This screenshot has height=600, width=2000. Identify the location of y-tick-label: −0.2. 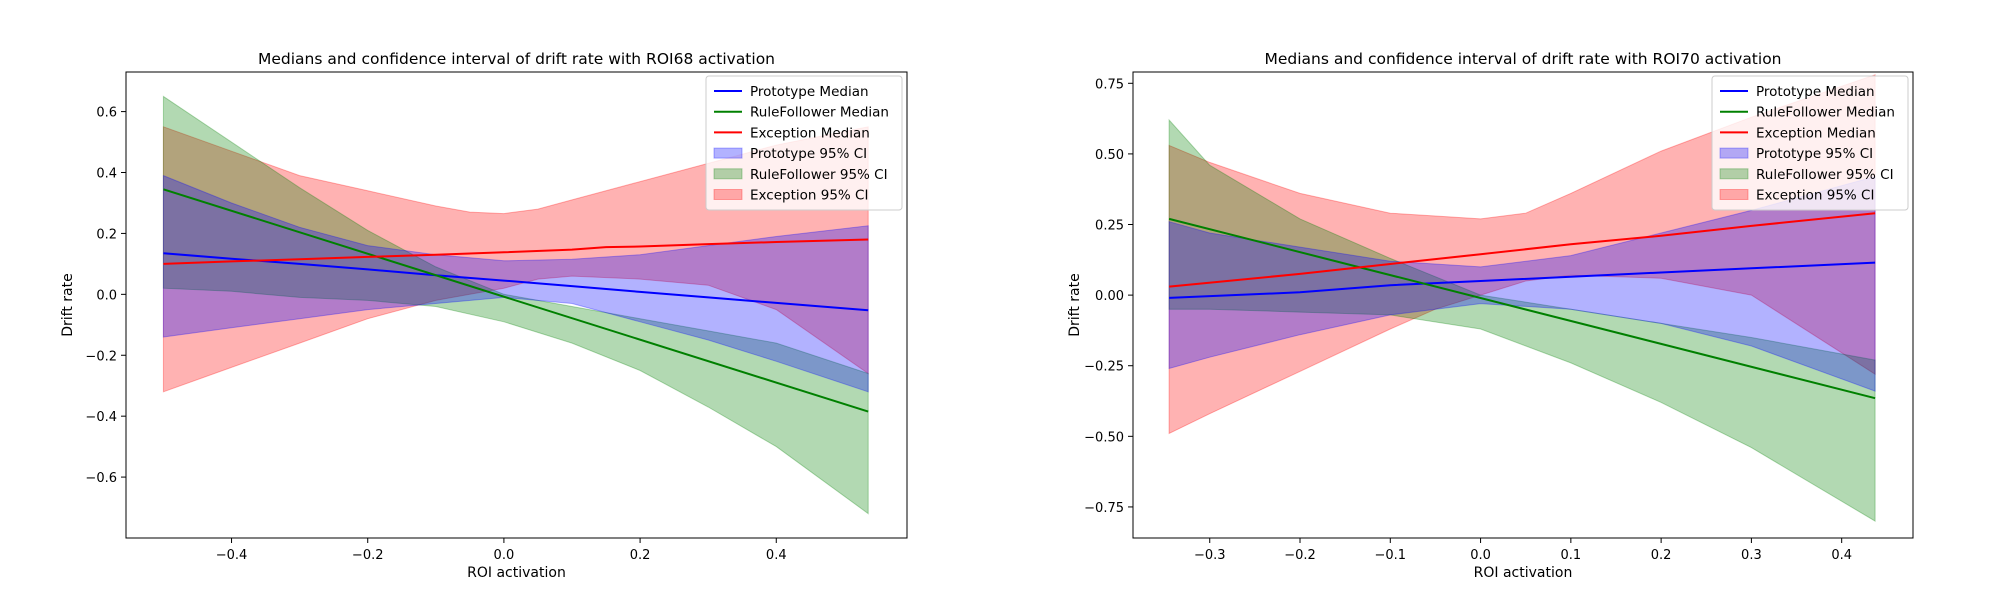
(101, 356).